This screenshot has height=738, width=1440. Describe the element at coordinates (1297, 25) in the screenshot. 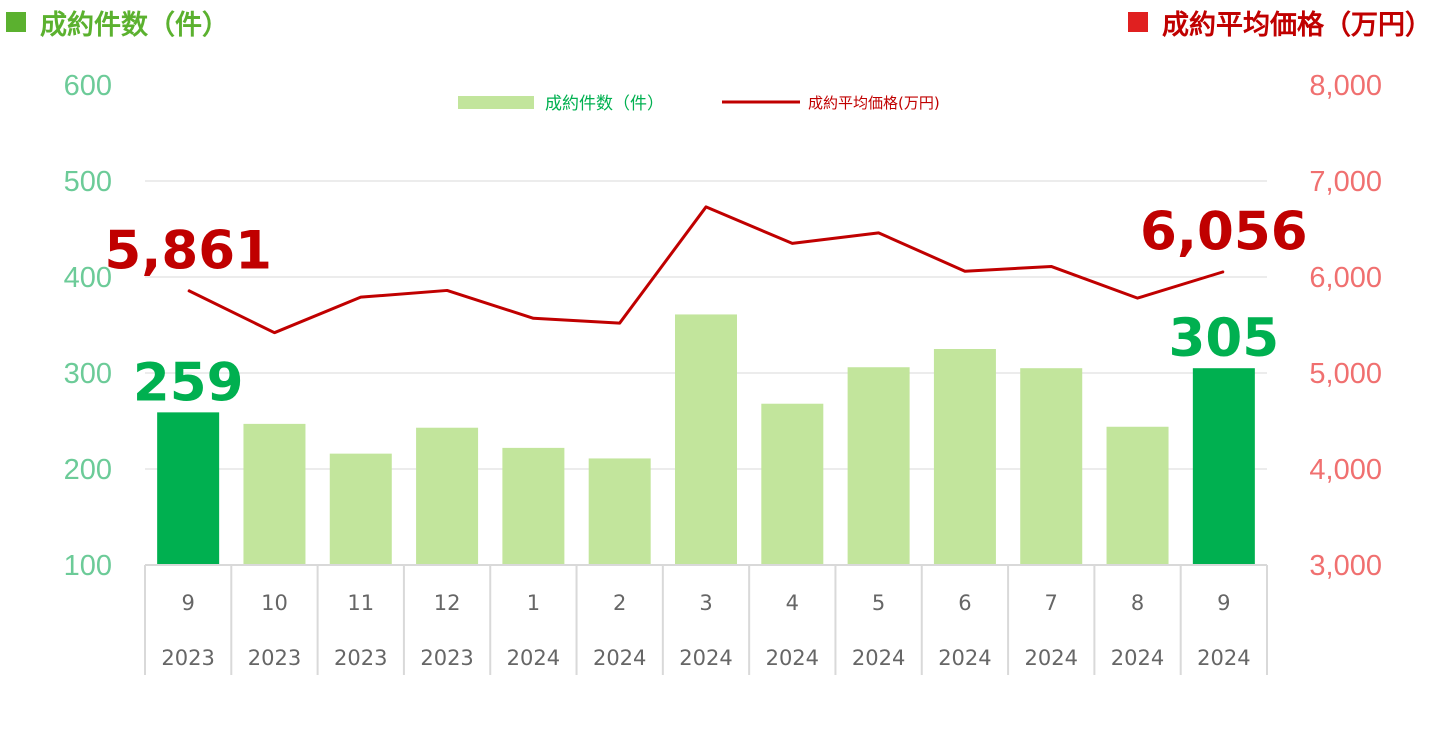

I see `right-axis-title-text: 成約平均価格（万円）` at that location.